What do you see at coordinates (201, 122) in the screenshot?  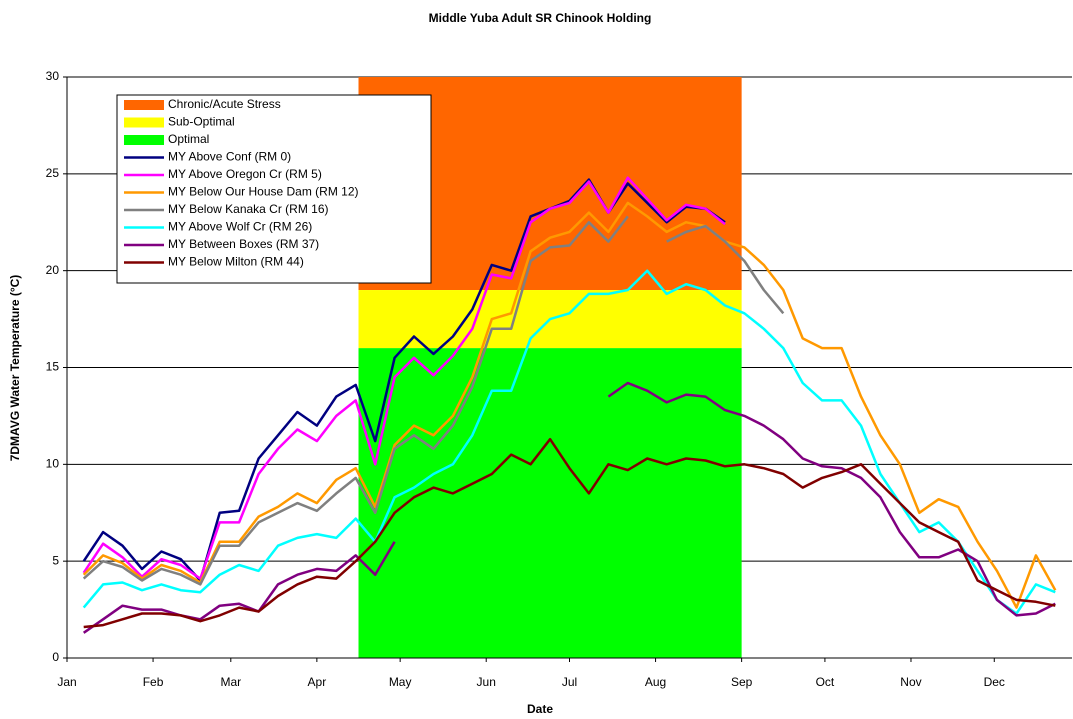 I see `legend-label: Sub-Optimal` at bounding box center [201, 122].